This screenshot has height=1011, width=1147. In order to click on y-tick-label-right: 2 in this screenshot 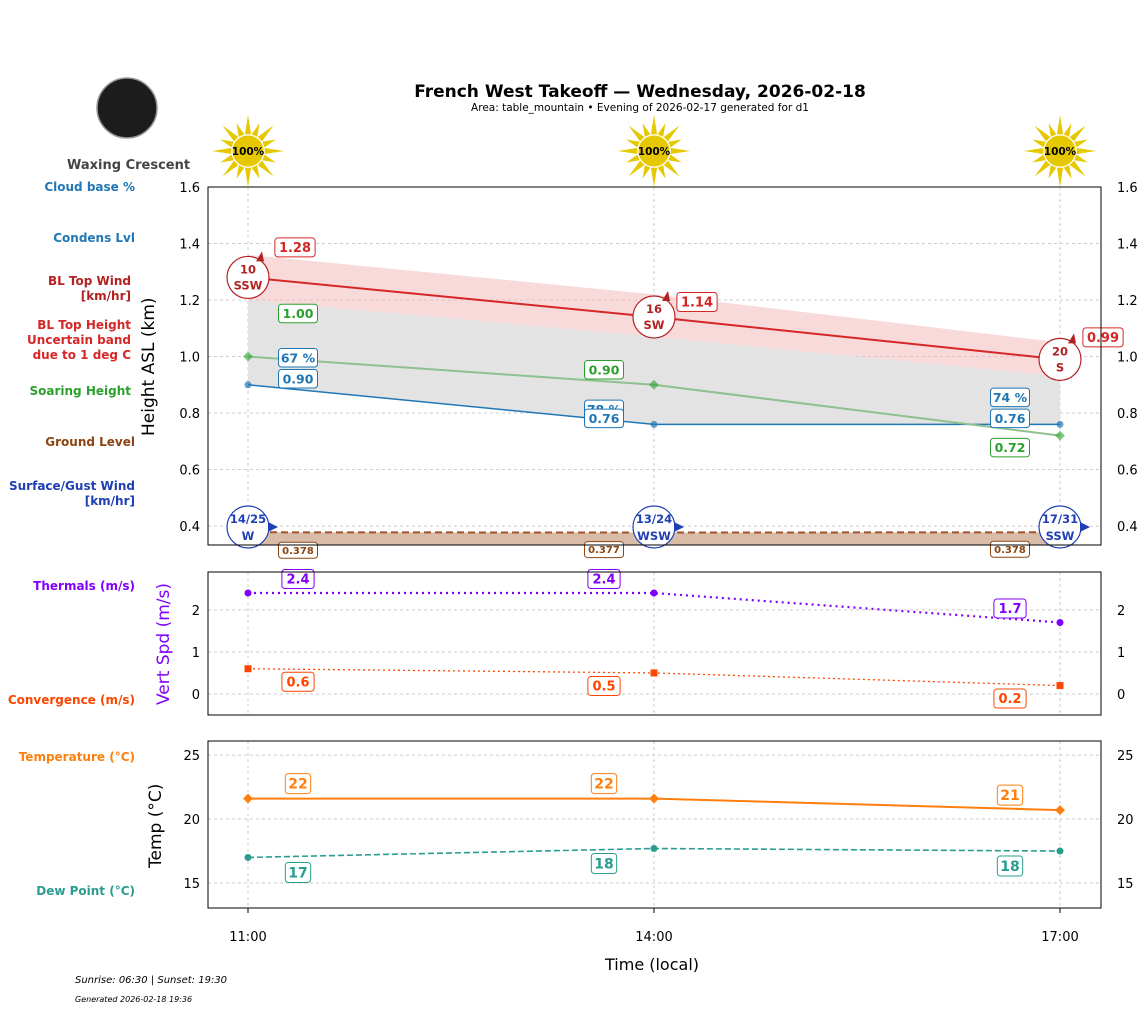, I will do `click(1121, 611)`.